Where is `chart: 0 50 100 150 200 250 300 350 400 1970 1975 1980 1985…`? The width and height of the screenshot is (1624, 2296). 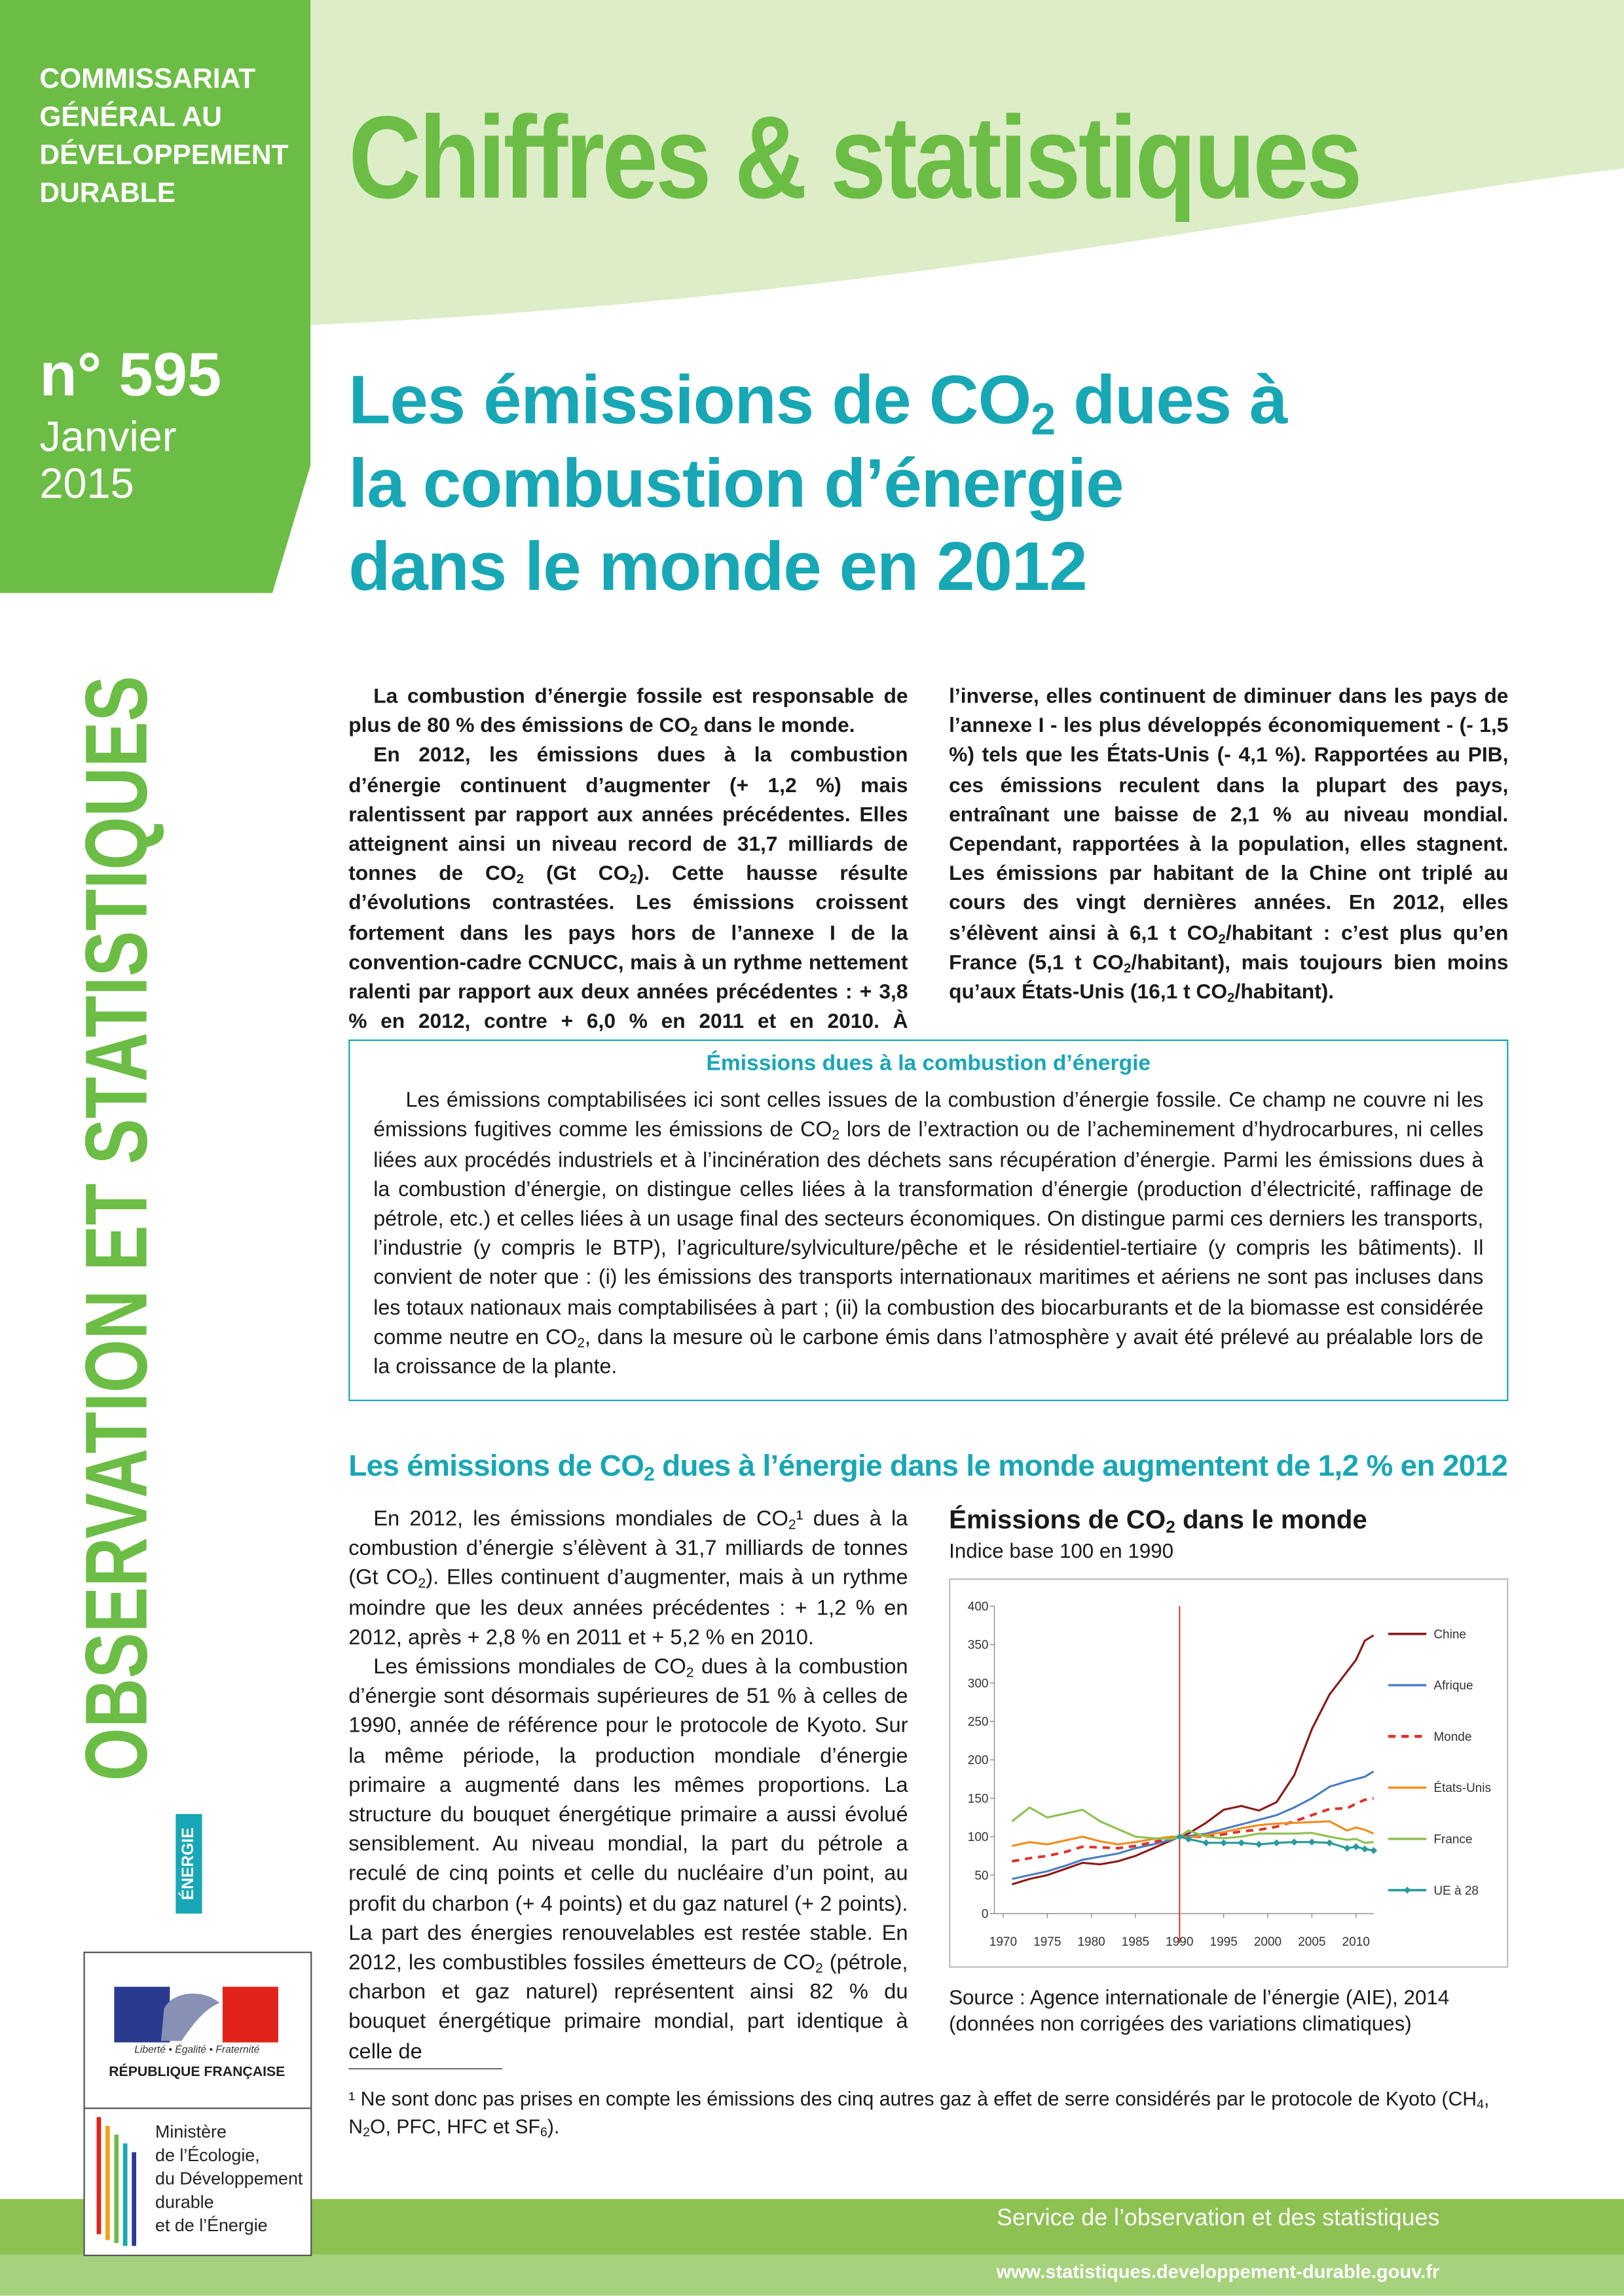
chart: 0 50 100 150 200 250 300 350 400 1970 1975 1980 1985… is located at coordinates (1229, 1773).